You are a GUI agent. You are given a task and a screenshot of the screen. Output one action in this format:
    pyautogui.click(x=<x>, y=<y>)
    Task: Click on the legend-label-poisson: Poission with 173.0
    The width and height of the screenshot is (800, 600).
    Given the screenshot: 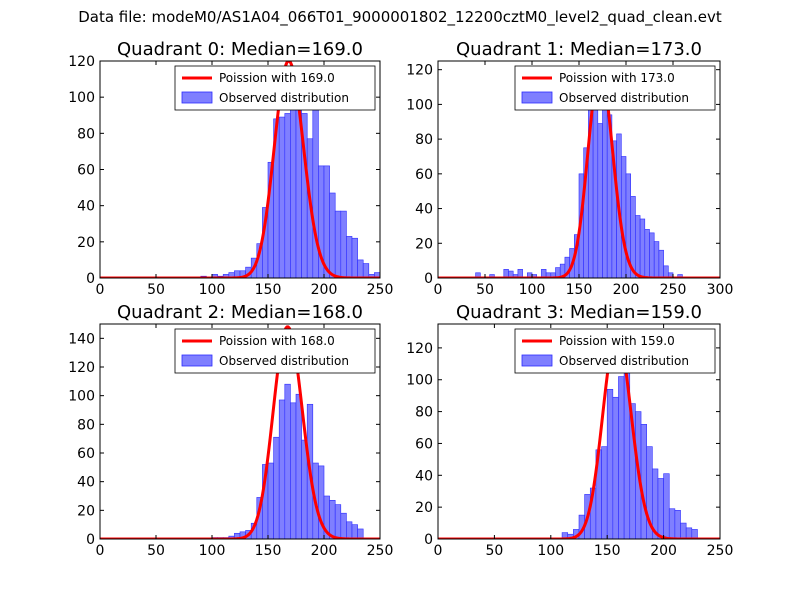 What is the action you would take?
    pyautogui.click(x=617, y=78)
    